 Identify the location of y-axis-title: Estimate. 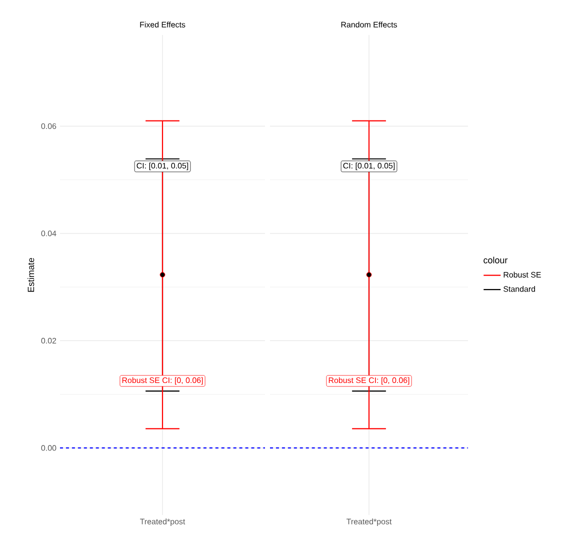
(31, 275).